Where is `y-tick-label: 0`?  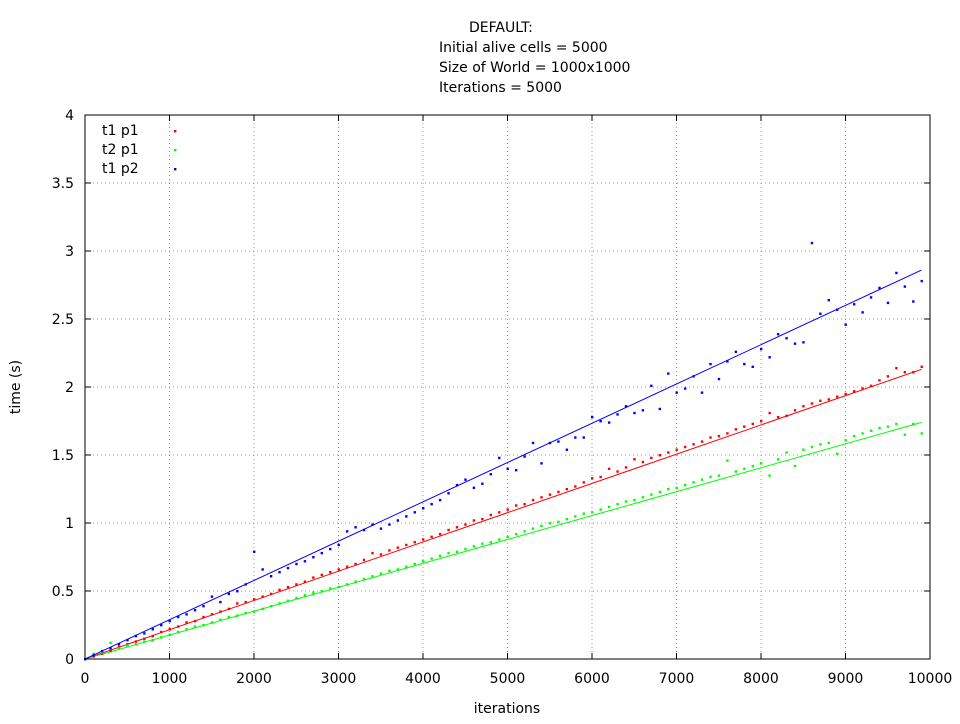 y-tick-label: 0 is located at coordinates (69, 660).